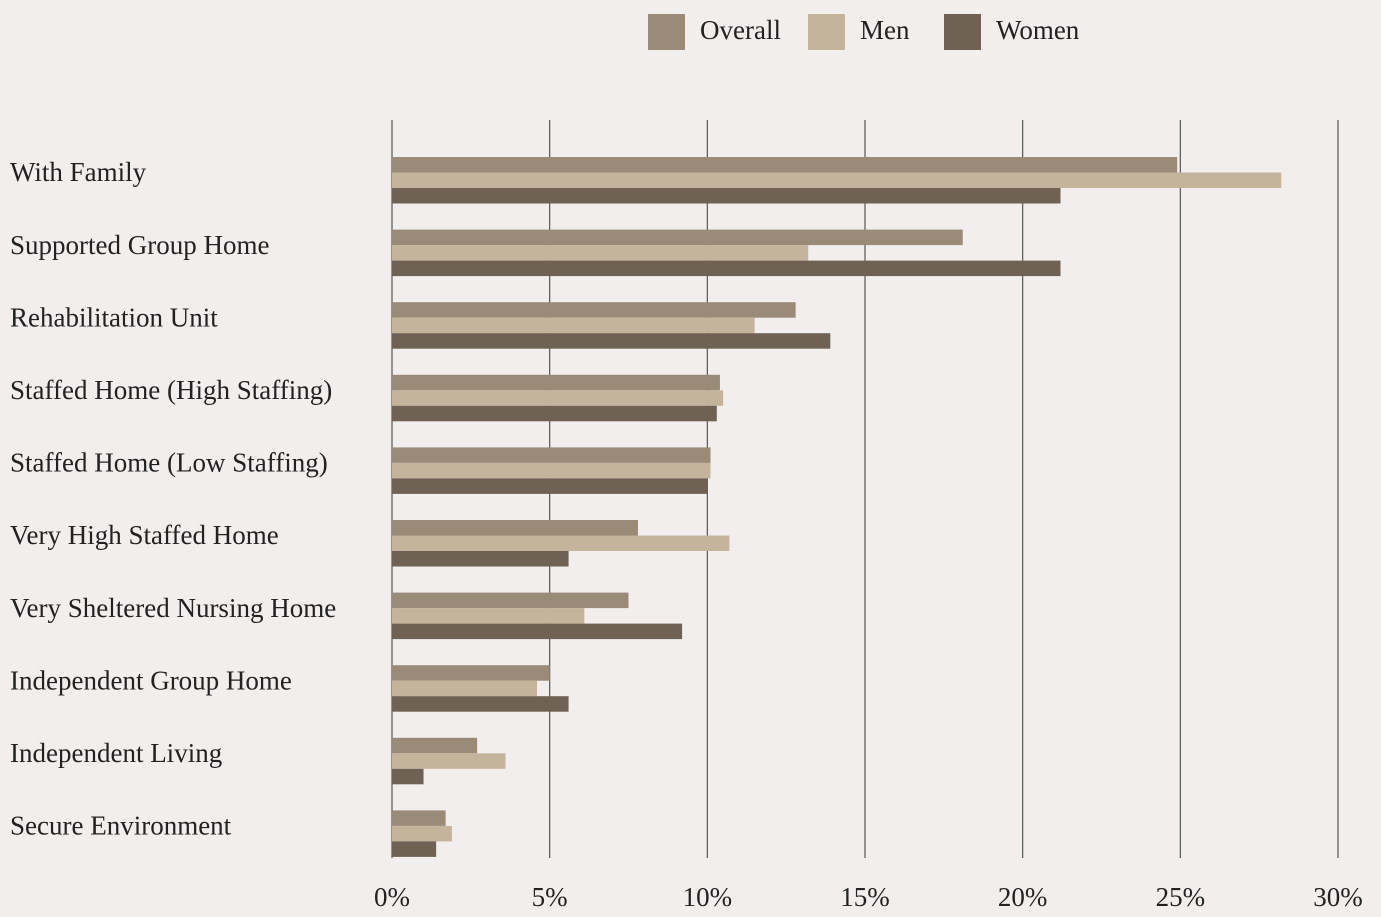 The image size is (1381, 917). Describe the element at coordinates (550, 897) in the screenshot. I see `x-tick-label: 5%` at that location.